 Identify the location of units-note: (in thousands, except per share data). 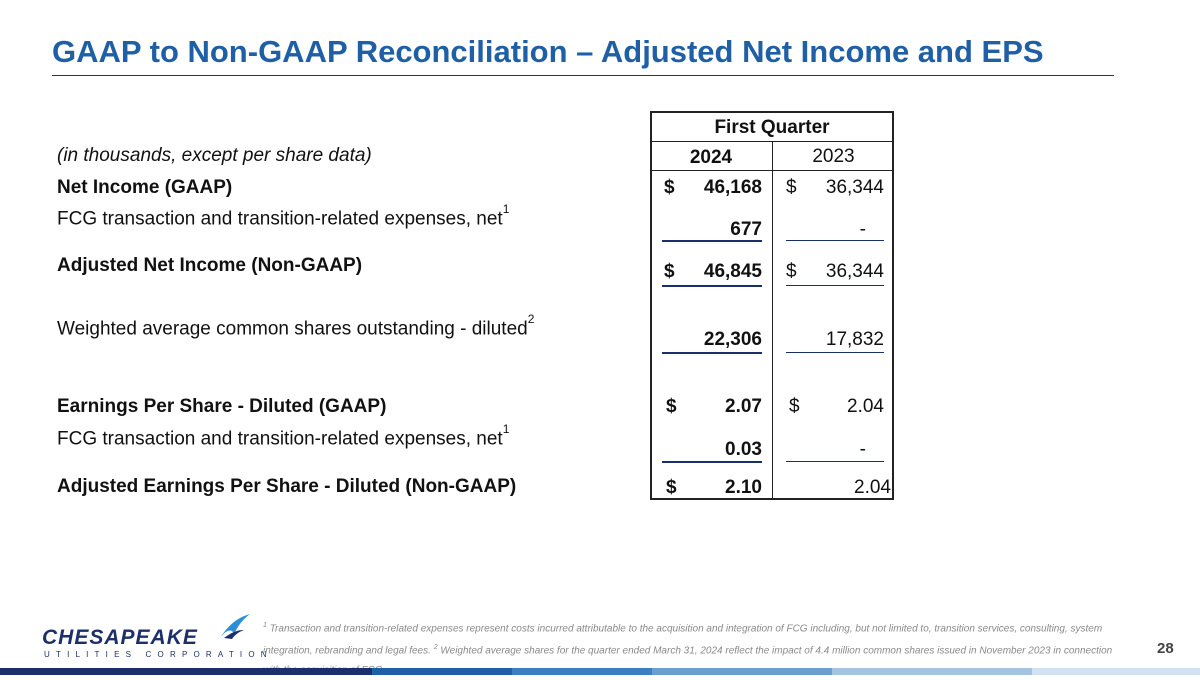
(214, 155).